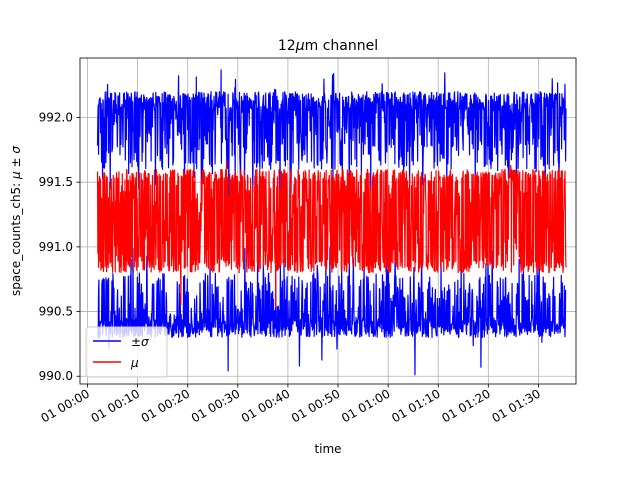 The image size is (640, 480). Describe the element at coordinates (134, 363) in the screenshot. I see `legend-label-mu: μ` at that location.